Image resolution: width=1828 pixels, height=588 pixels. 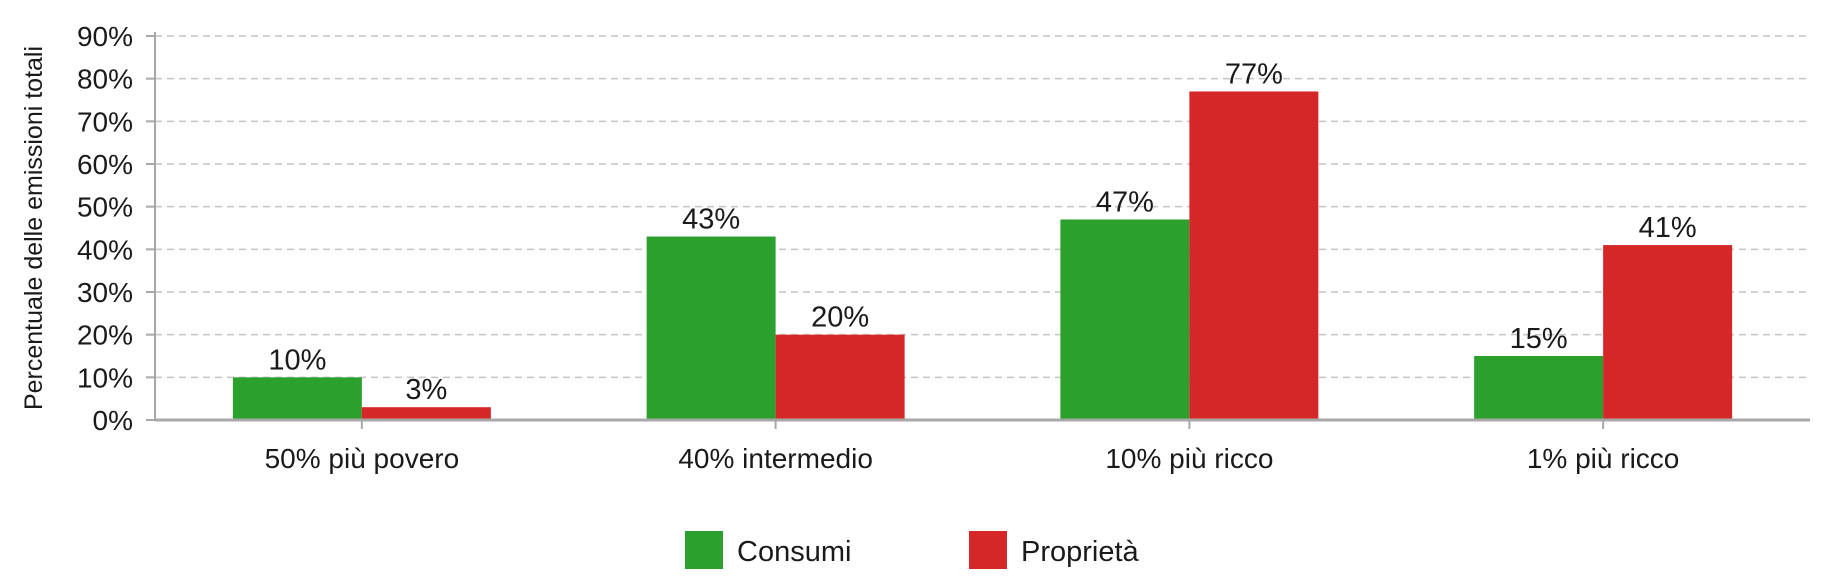 What do you see at coordinates (105, 36) in the screenshot?
I see `y-tick-label: 90%` at bounding box center [105, 36].